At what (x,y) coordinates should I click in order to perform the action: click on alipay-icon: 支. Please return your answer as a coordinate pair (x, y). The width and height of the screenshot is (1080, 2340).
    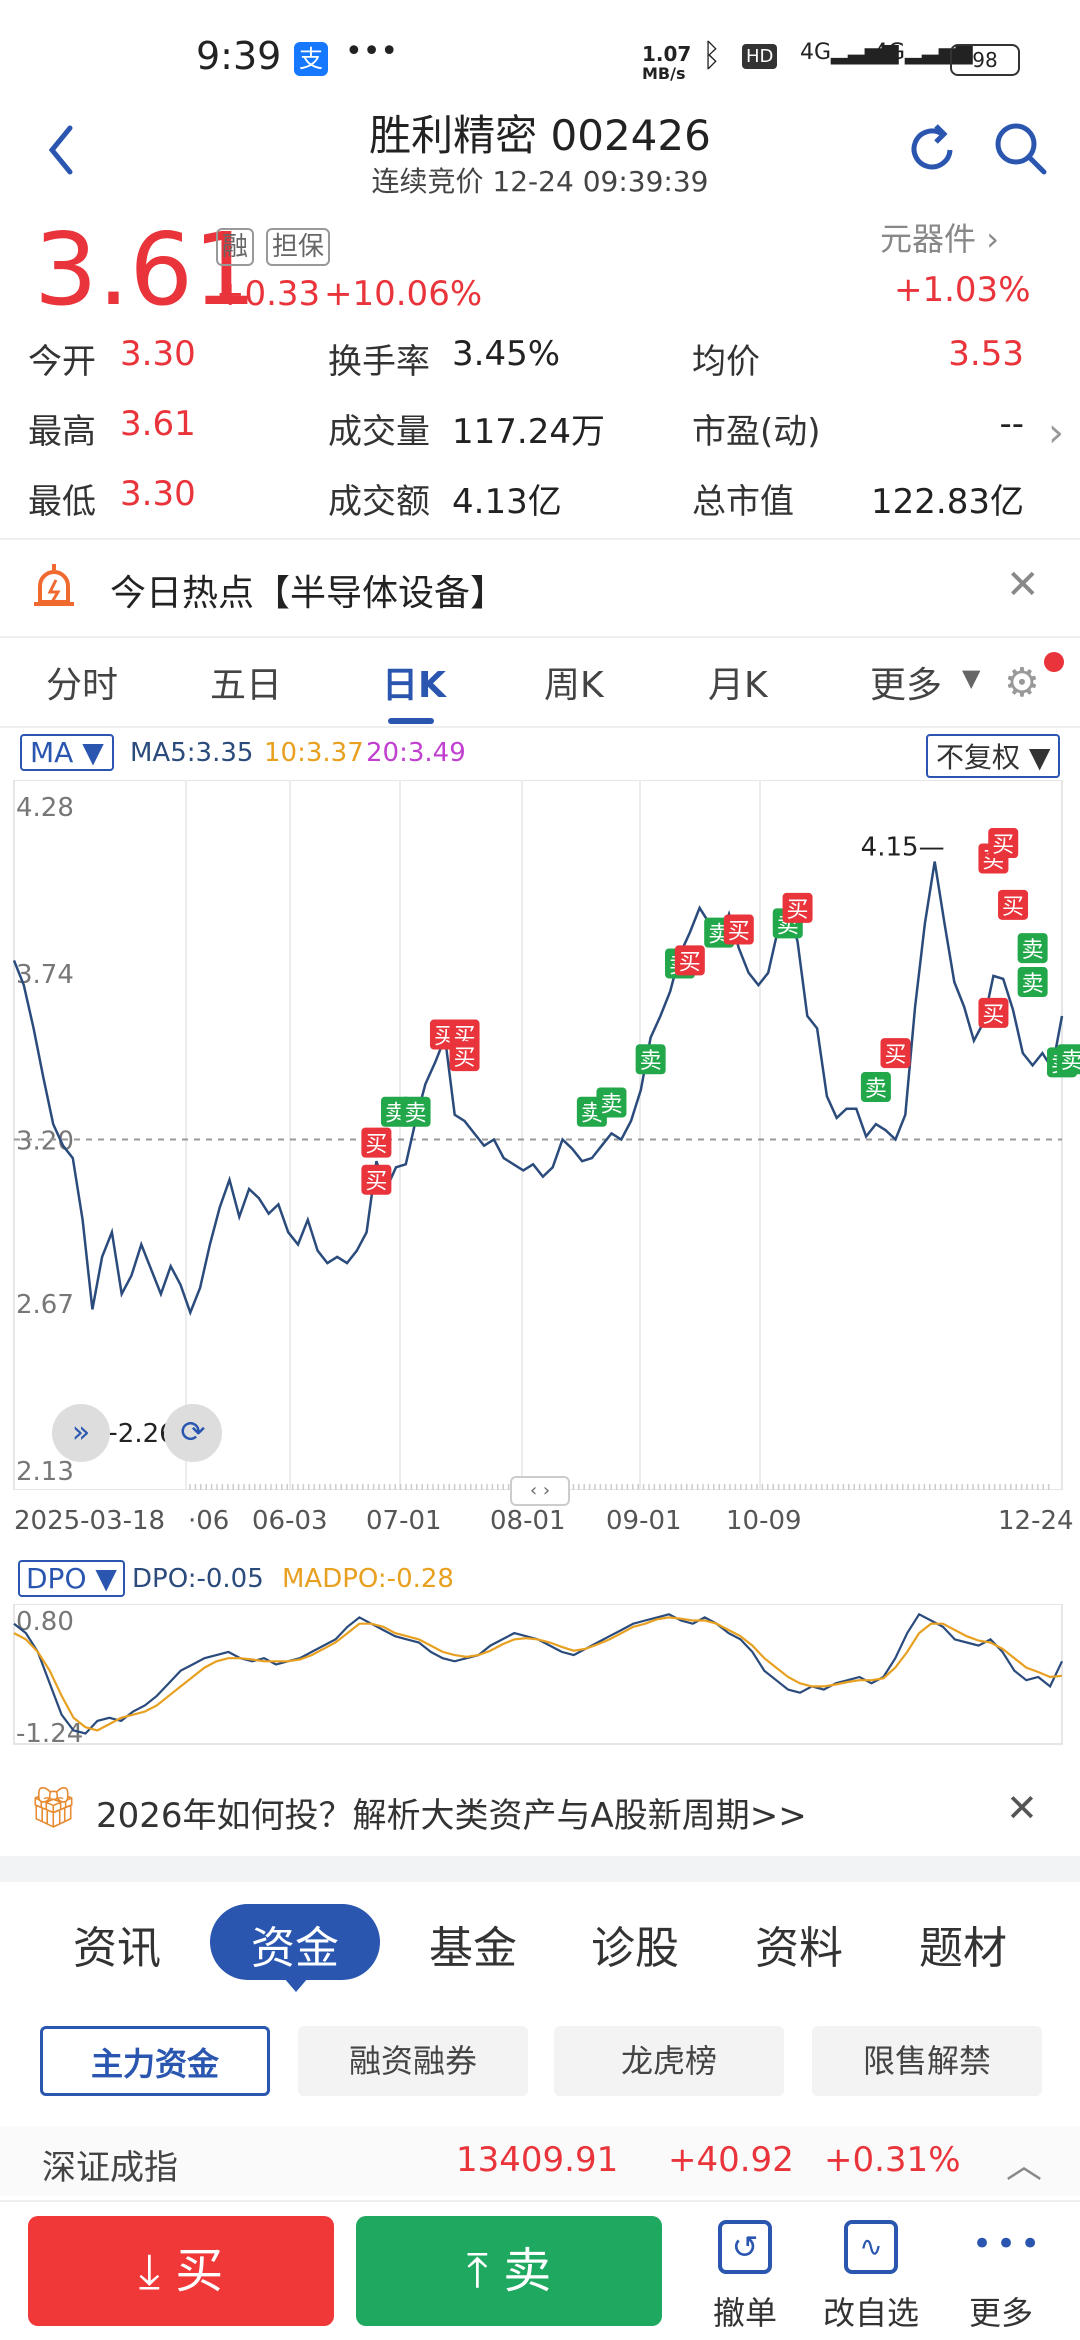
    Looking at the image, I should click on (311, 59).